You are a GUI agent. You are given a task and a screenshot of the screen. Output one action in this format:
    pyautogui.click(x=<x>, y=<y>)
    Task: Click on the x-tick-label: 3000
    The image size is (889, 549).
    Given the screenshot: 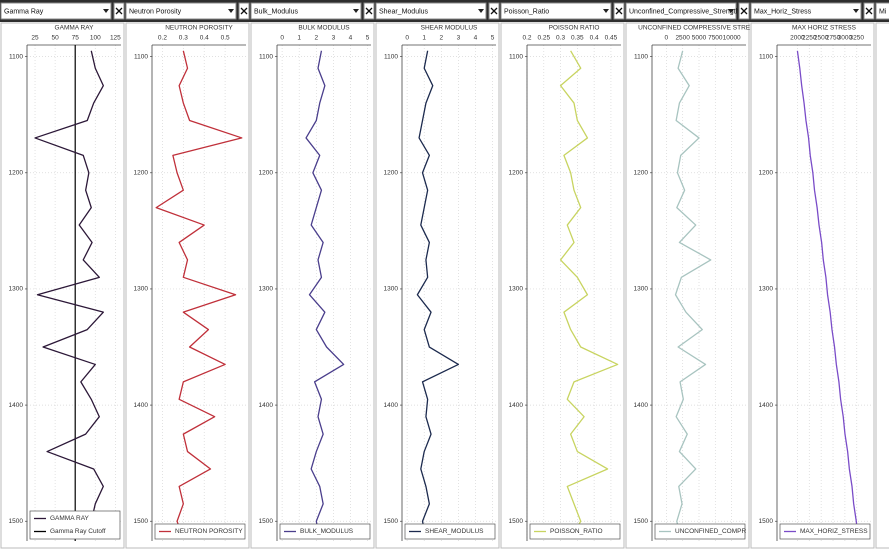 What is the action you would take?
    pyautogui.click(x=845, y=38)
    